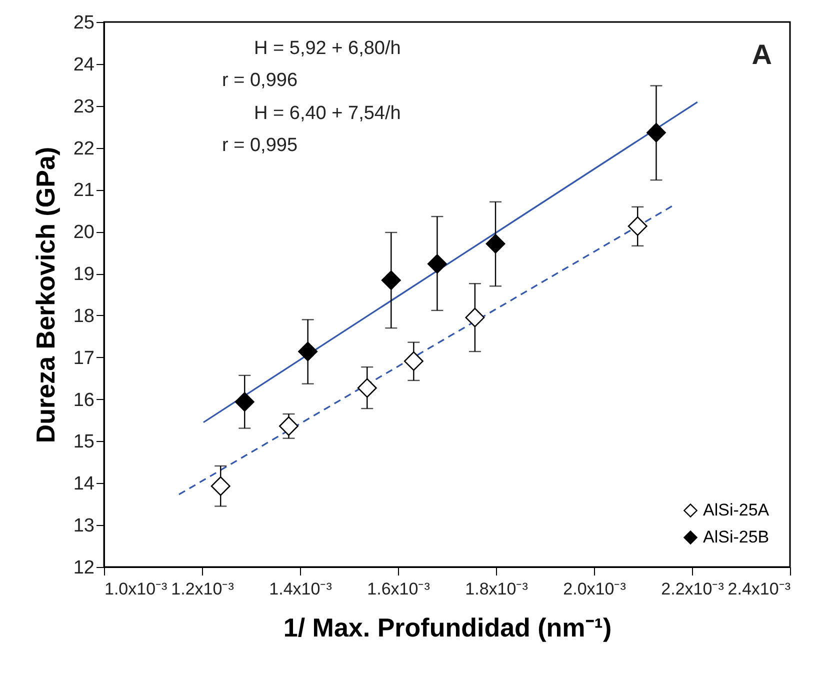 Image resolution: width=834 pixels, height=680 pixels. Describe the element at coordinates (594, 589) in the screenshot. I see `x-tick-label: 2.0x10⁻³` at that location.